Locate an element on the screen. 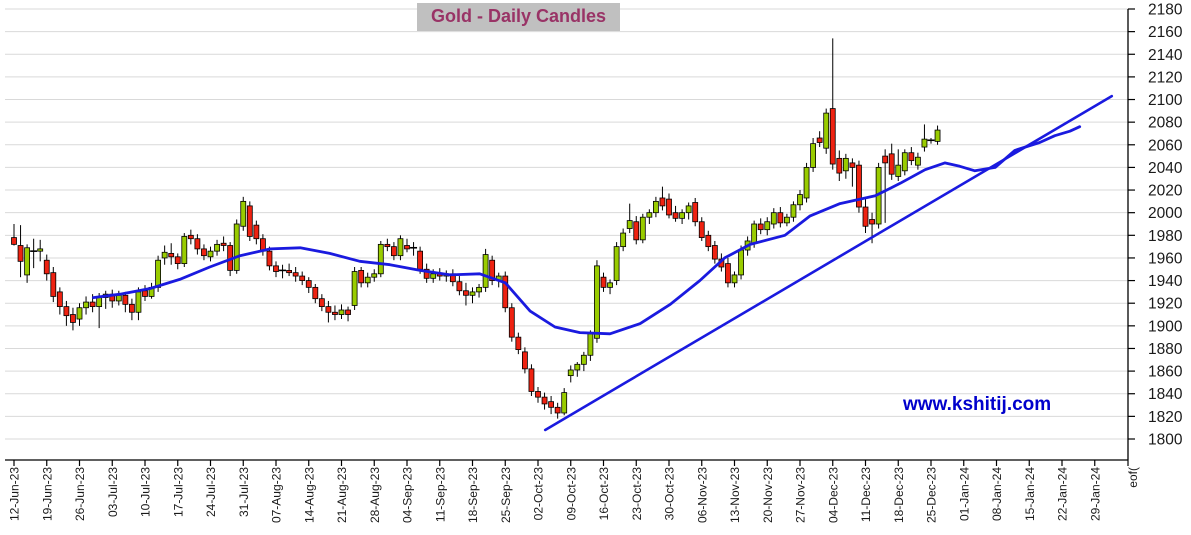  x-tick-label: 11-Sep-23 is located at coordinates (440, 494).